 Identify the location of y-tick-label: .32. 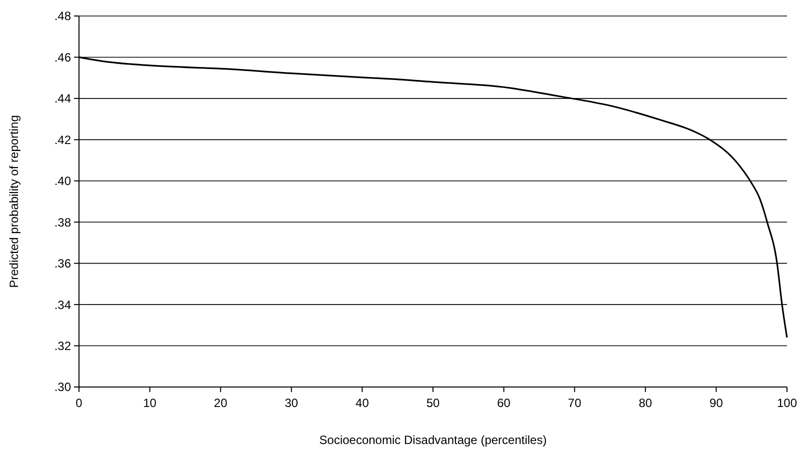
(63, 345).